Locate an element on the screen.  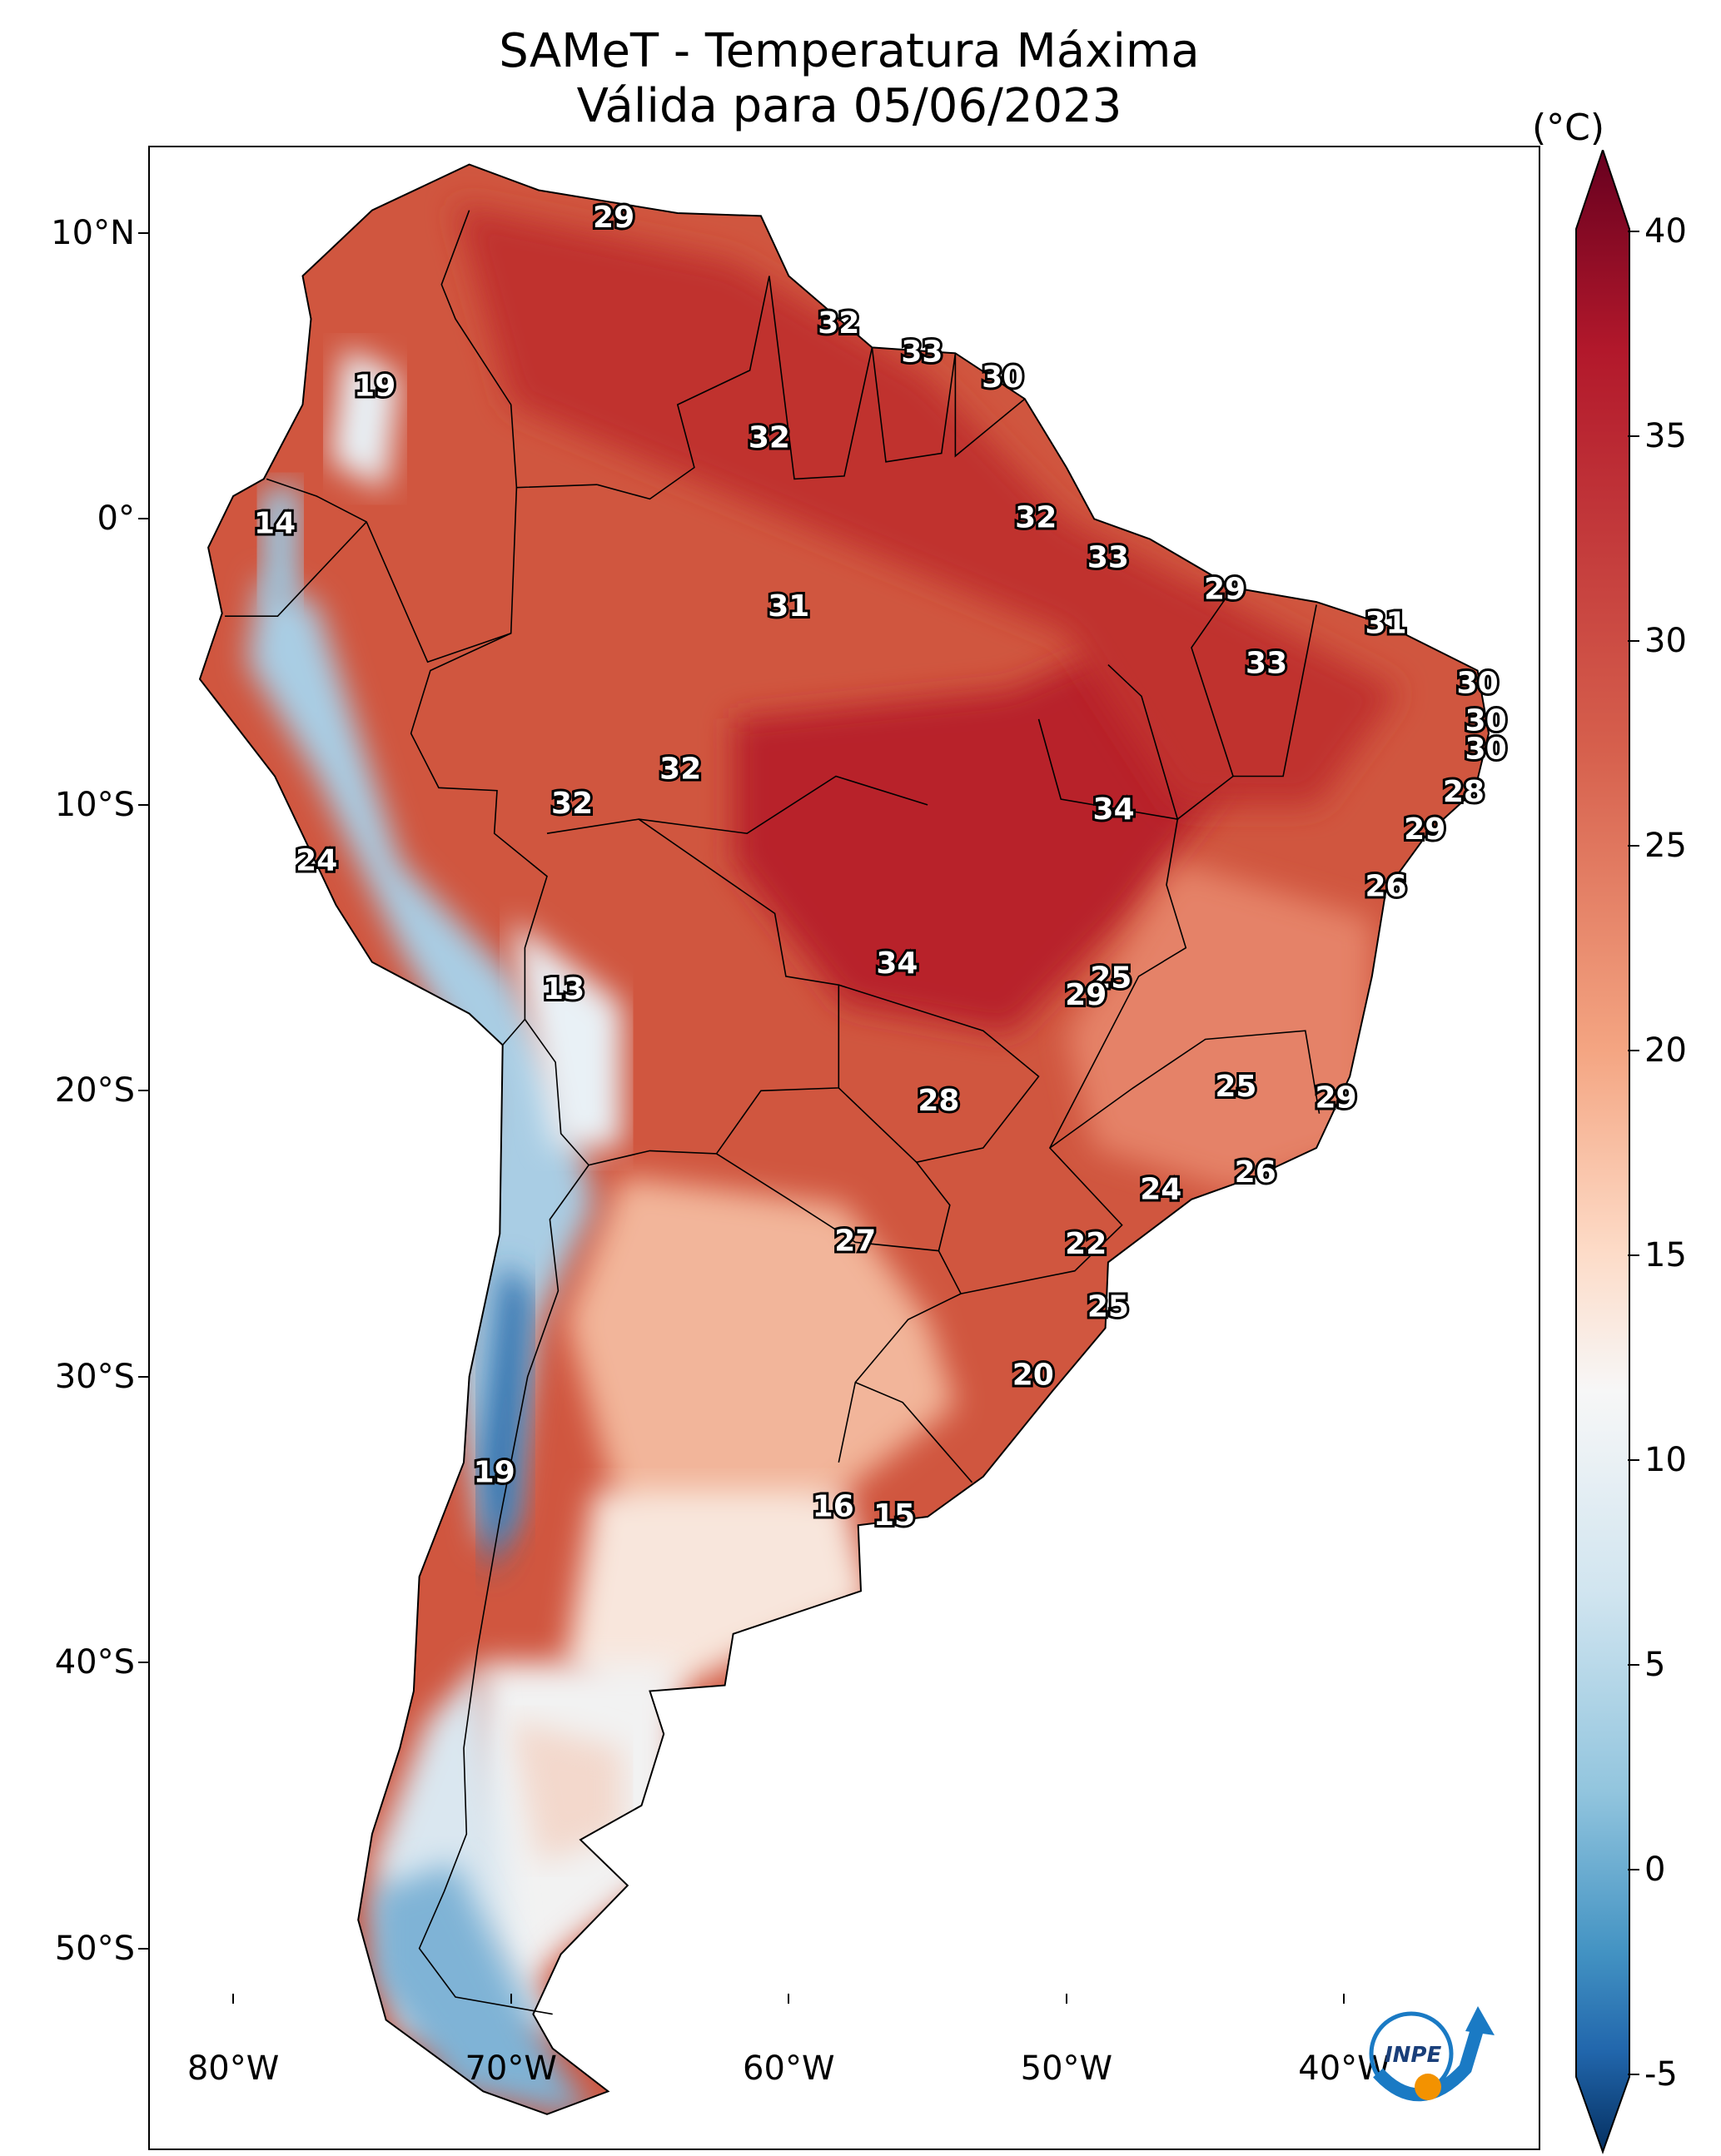
colorbar-unit: (°C) is located at coordinates (1569, 128).